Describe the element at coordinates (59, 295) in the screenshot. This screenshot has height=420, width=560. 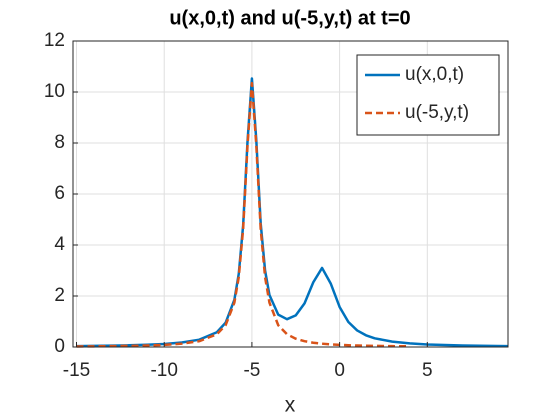
I see `y-tick-label: 2` at that location.